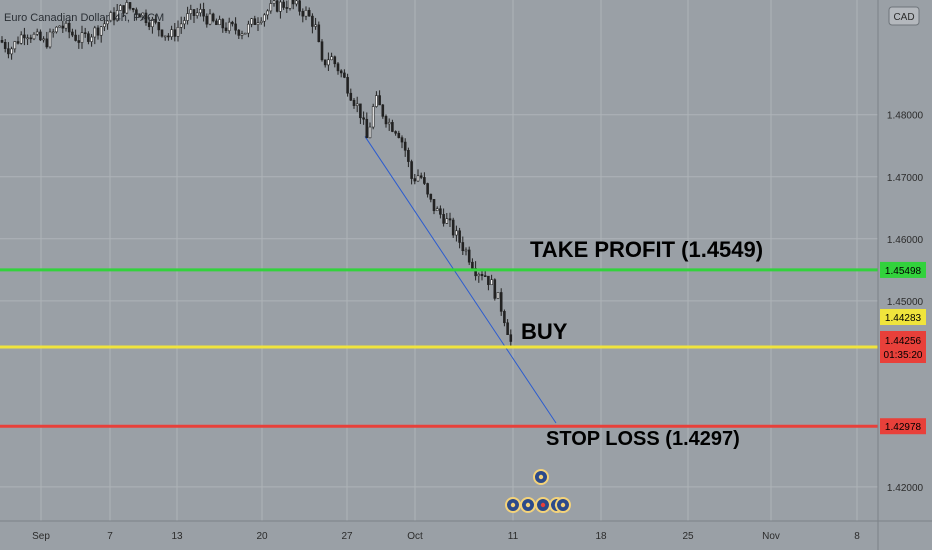 This screenshot has height=550, width=932. What do you see at coordinates (466, 531) in the screenshot?
I see `time-axis: Sep 7 13 20 27 Oct 11 18 25 Nov 8` at bounding box center [466, 531].